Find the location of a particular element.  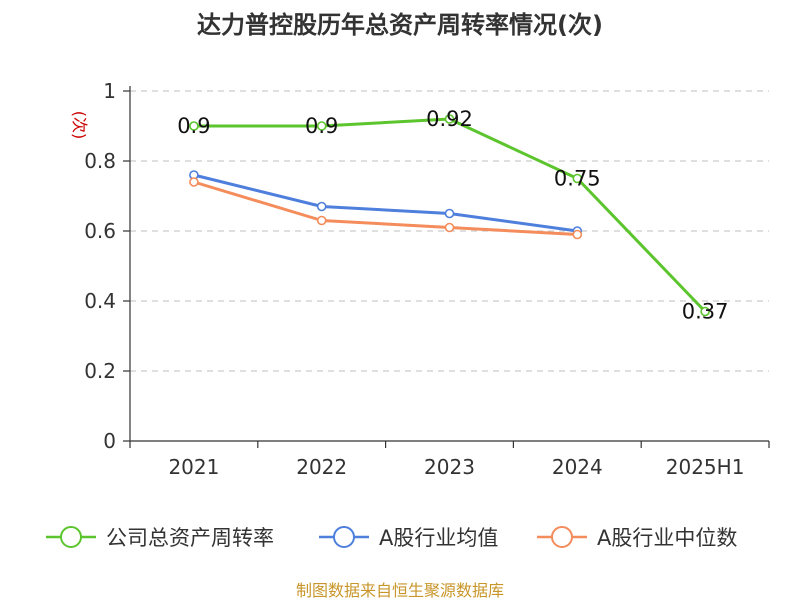

x-tick-label-4: 2025H1 is located at coordinates (705, 467).